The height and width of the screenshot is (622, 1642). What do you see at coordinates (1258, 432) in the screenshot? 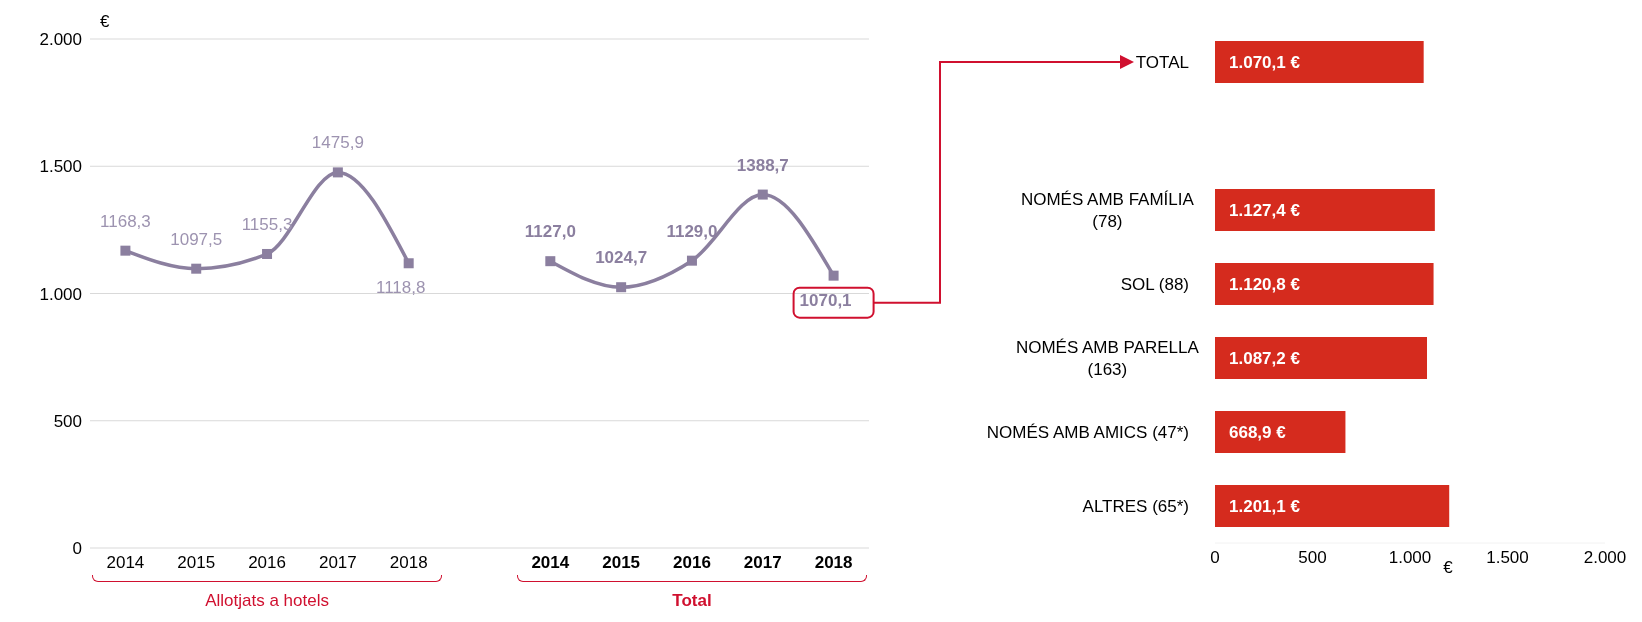
I see `data-label: 668,9 €` at bounding box center [1258, 432].